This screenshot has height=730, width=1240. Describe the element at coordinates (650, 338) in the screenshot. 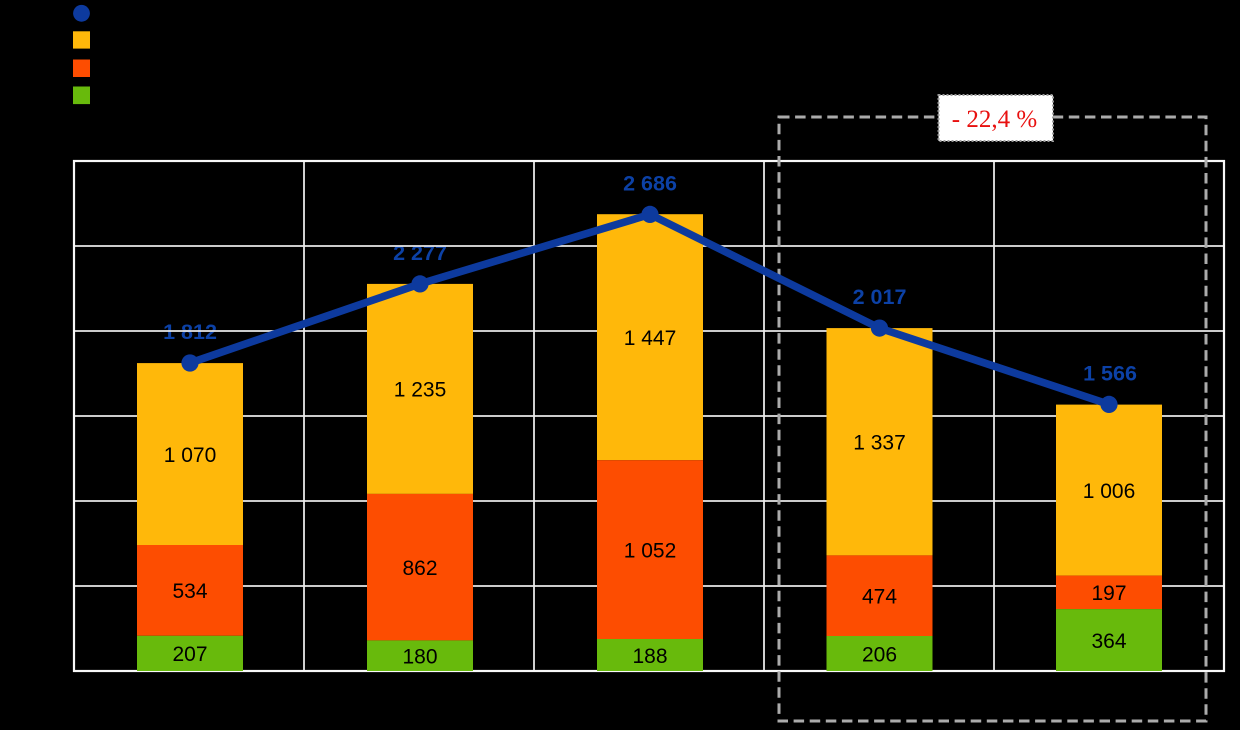

I see `svg-text: 1 447` at that location.